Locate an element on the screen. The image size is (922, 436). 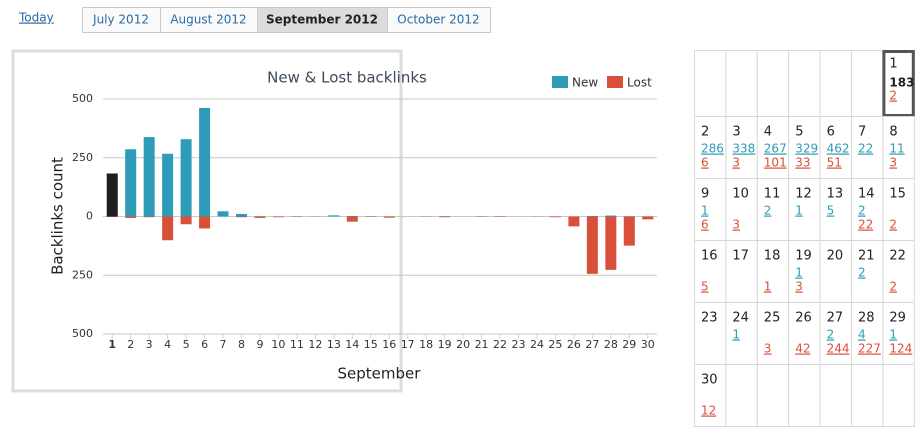
x-tick-label: 17 is located at coordinates (408, 344).